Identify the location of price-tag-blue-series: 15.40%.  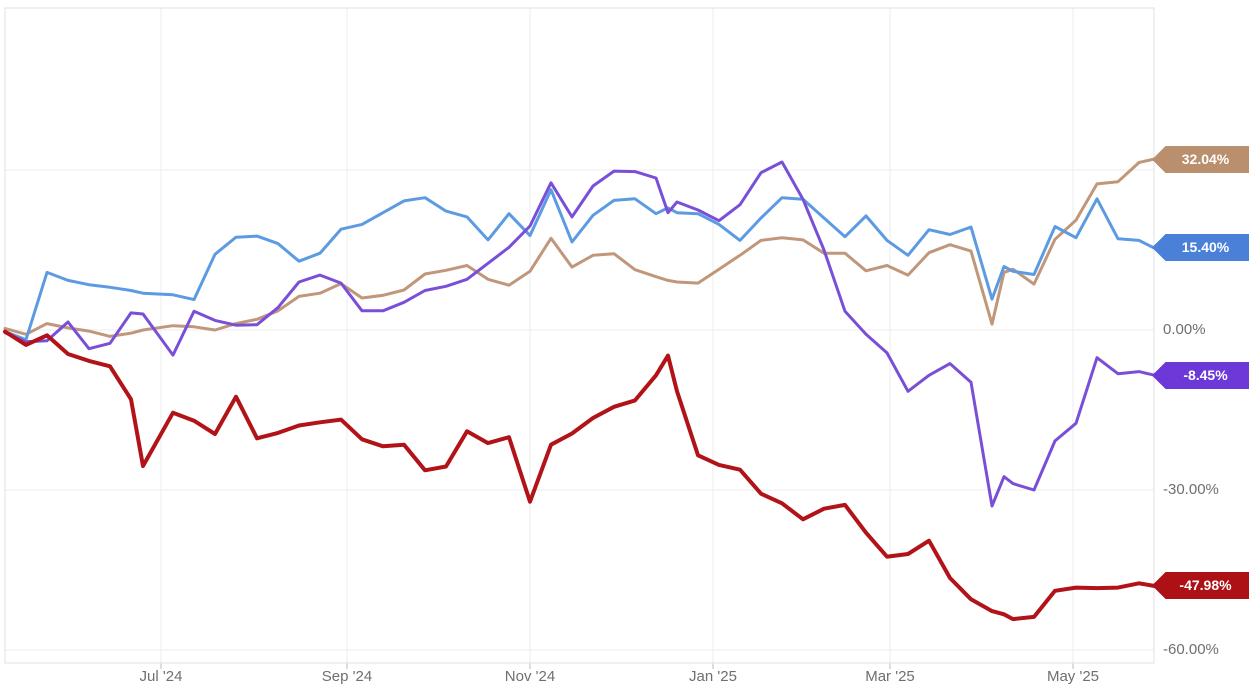
(1200, 247).